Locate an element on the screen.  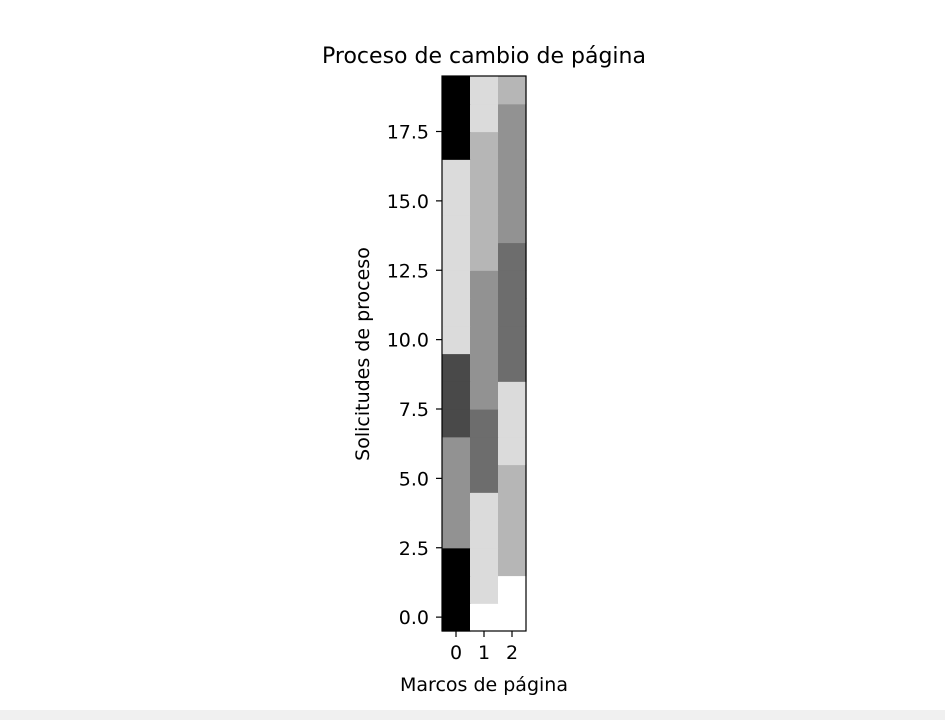
y-tick-label: 2.5 is located at coordinates (414, 549).